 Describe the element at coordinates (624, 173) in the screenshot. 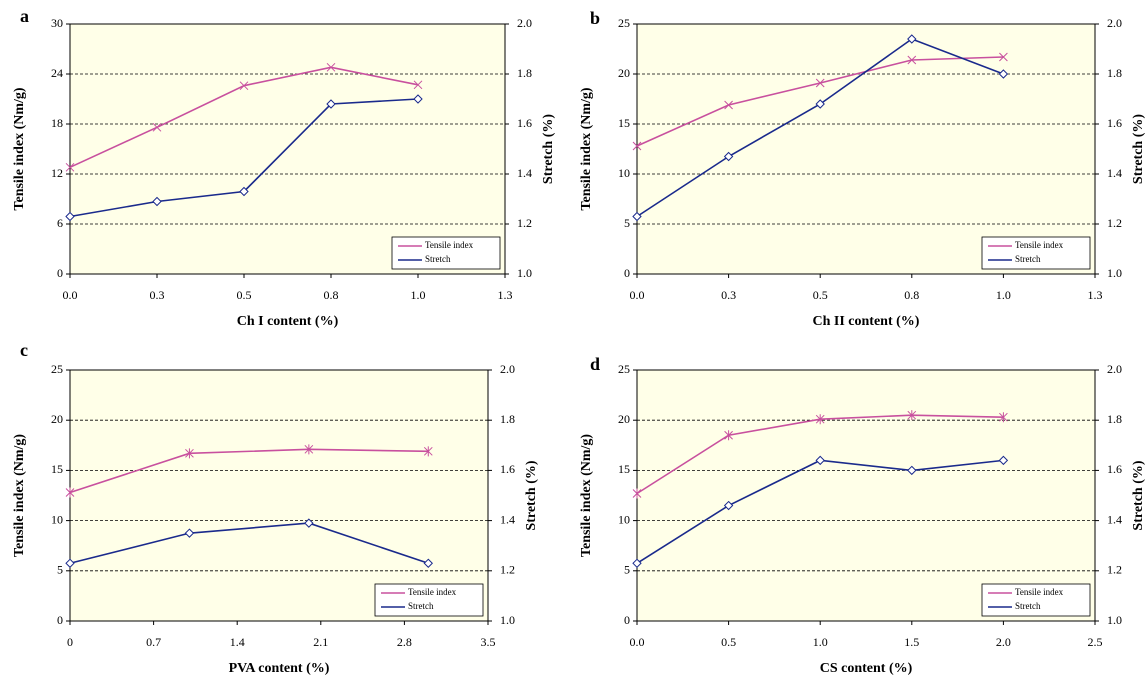

I see `y-tick-label: 10` at that location.